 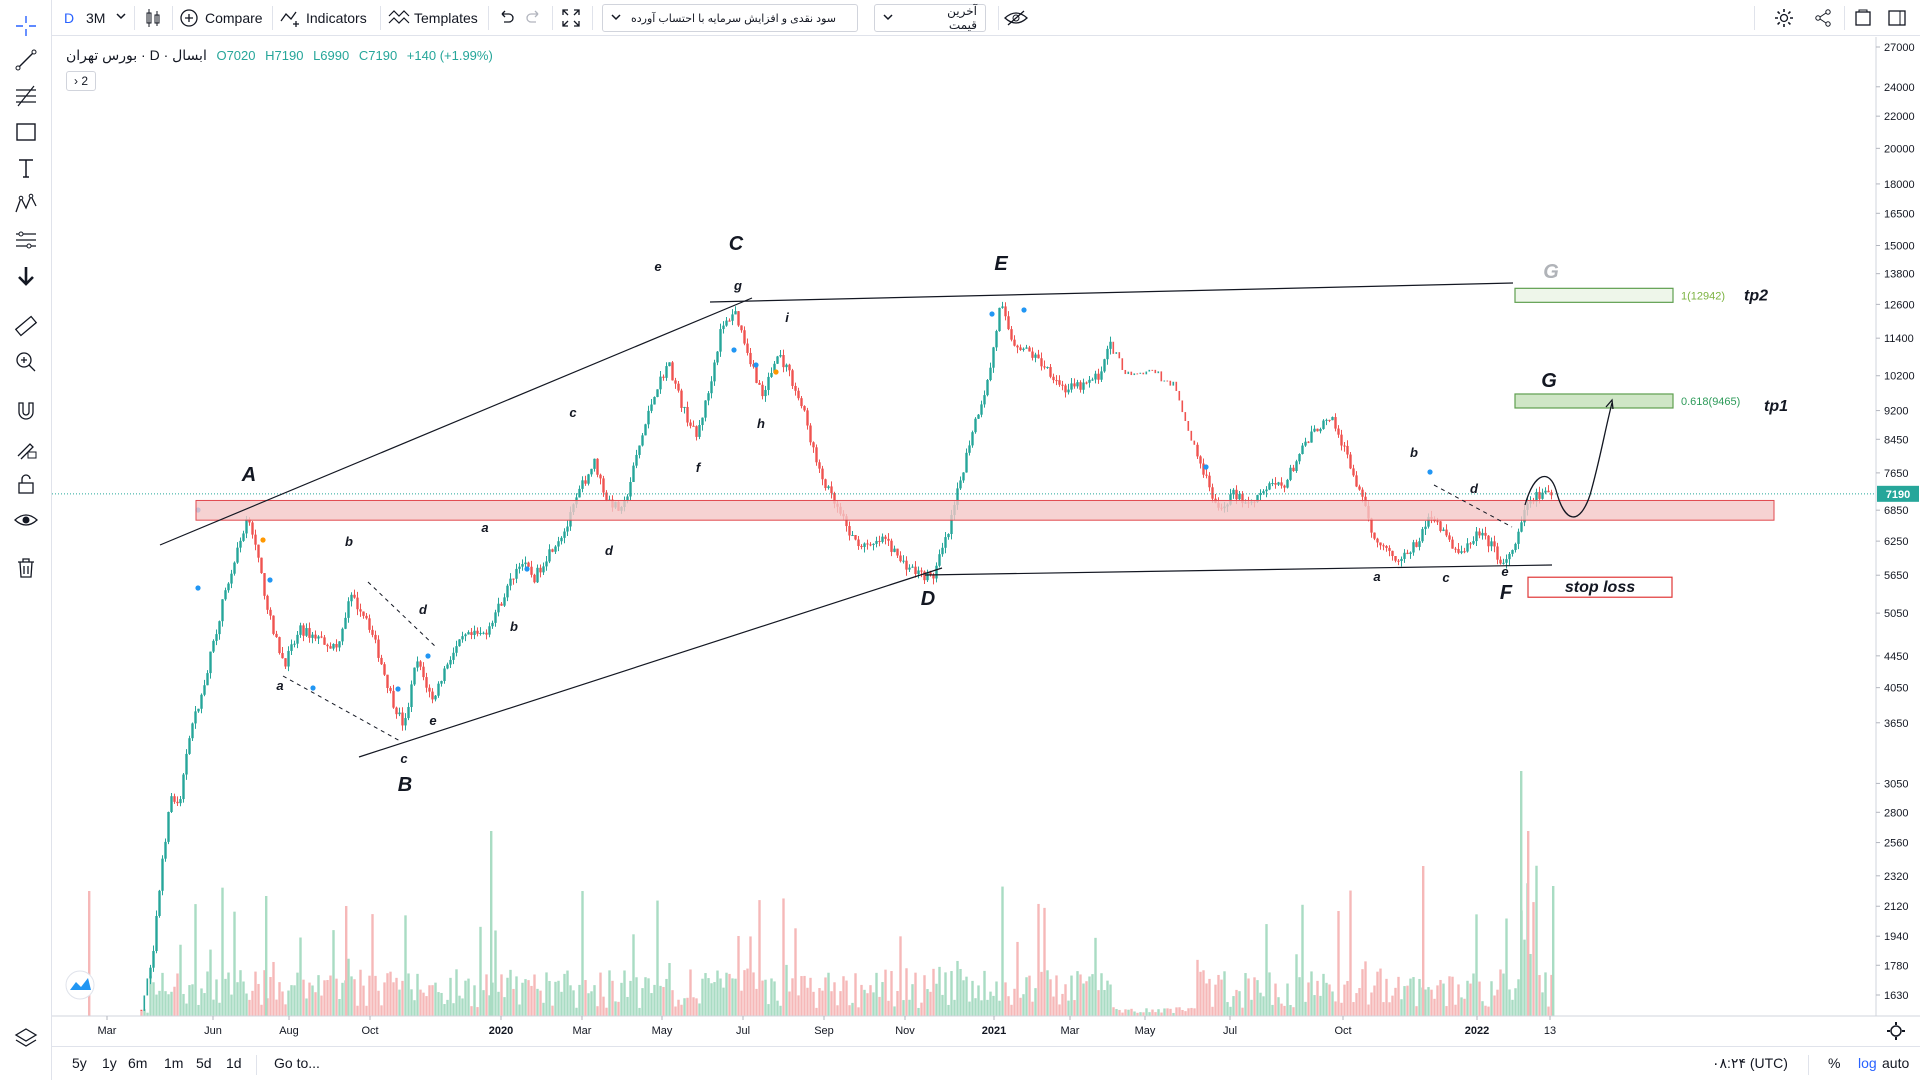 I want to click on auto-toggle: auto, so click(x=1896, y=1063).